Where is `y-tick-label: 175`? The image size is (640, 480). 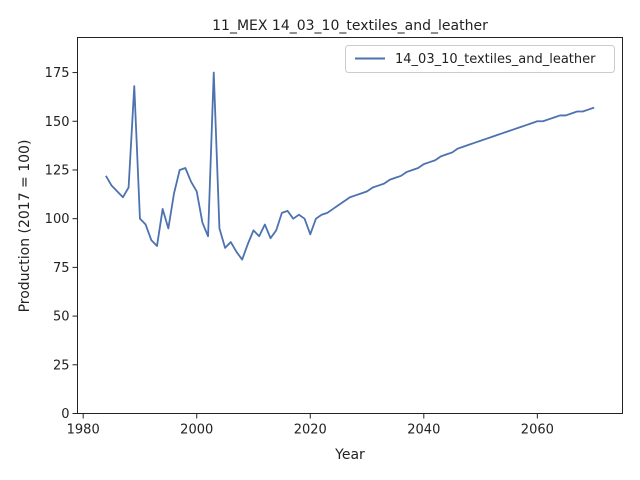
y-tick-label: 175 is located at coordinates (57, 73).